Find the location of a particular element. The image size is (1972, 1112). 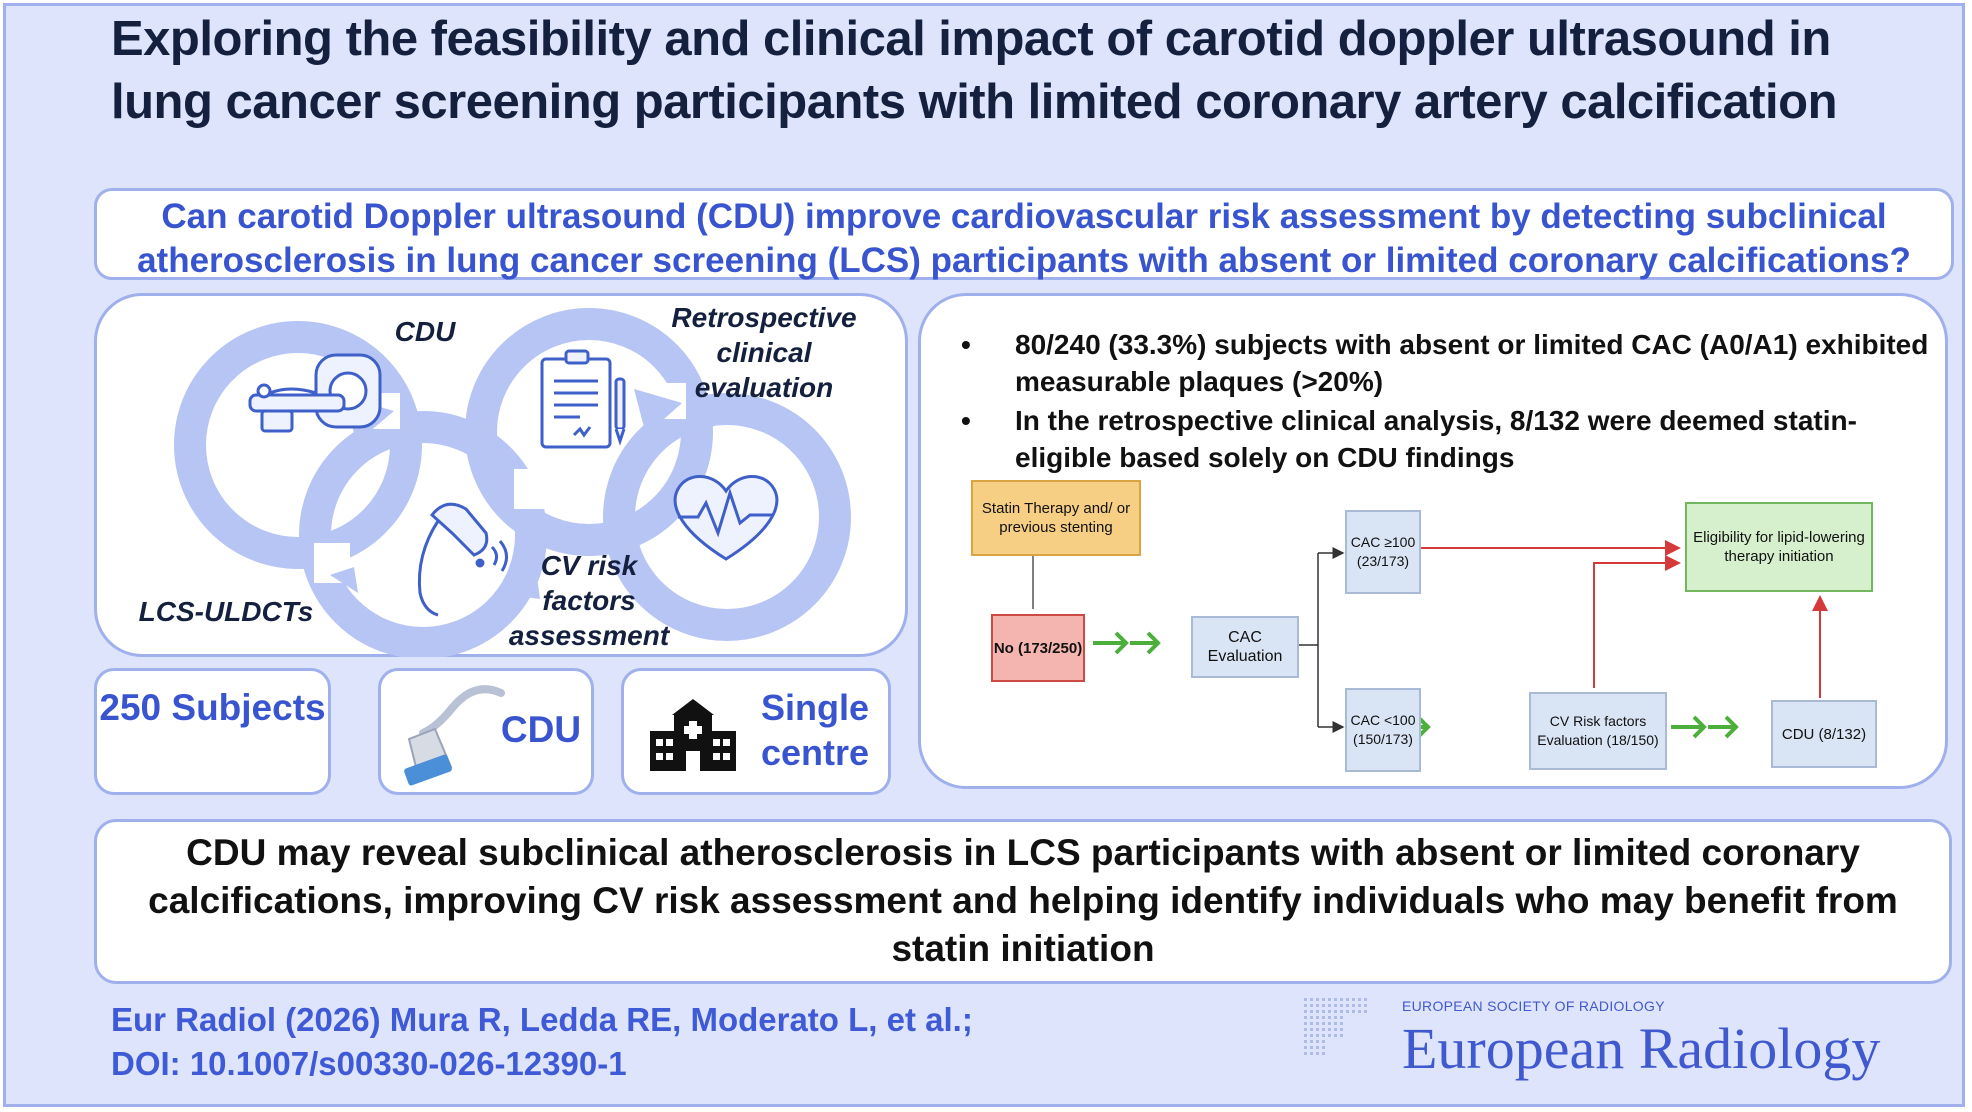

cycle-label-retrospective: Retrospective clinical evaluation is located at coordinates (764, 352).